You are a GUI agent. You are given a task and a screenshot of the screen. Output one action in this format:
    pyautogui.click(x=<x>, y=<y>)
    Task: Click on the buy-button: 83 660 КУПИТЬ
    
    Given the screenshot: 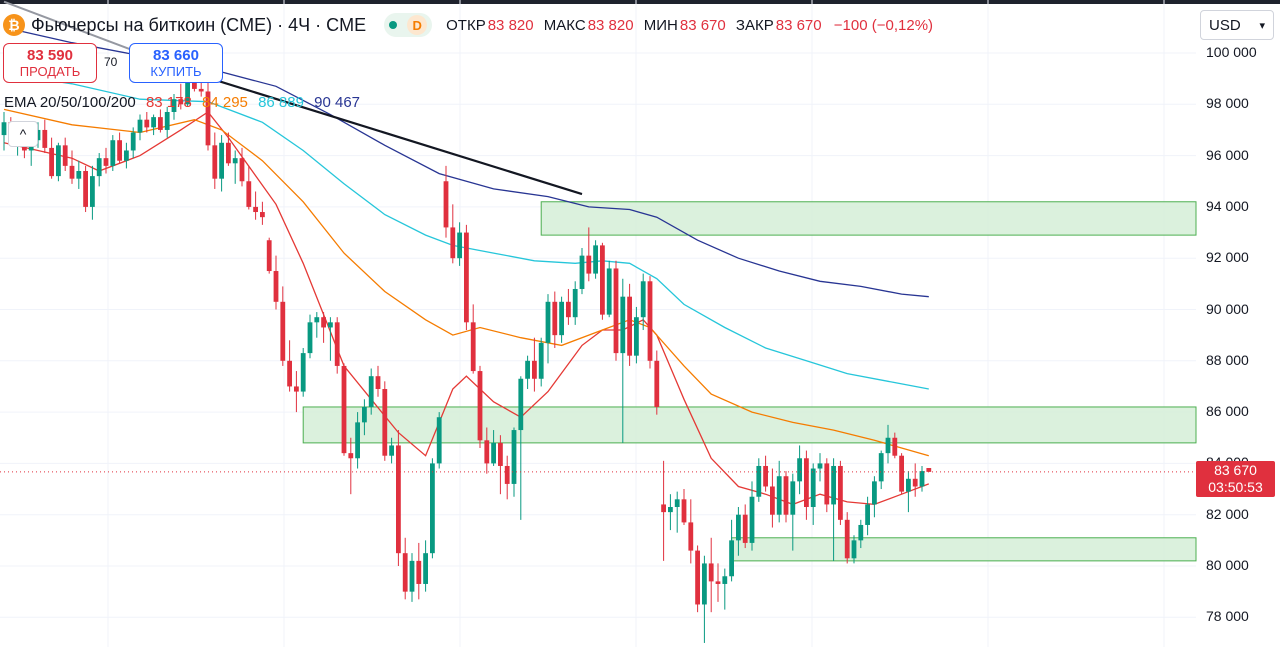 What is the action you would take?
    pyautogui.click(x=176, y=63)
    